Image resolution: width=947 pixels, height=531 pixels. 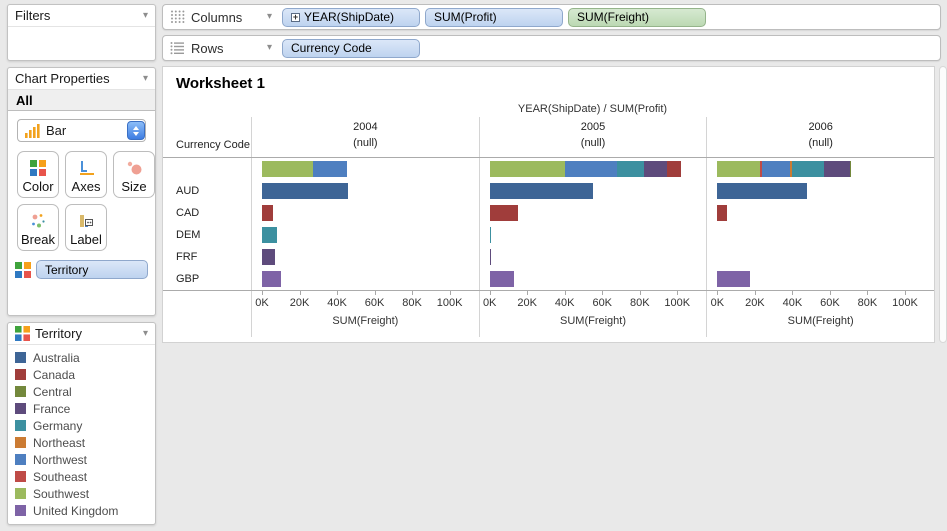 What do you see at coordinates (188, 235) in the screenshot?
I see `row-label-dem: DEM` at bounding box center [188, 235].